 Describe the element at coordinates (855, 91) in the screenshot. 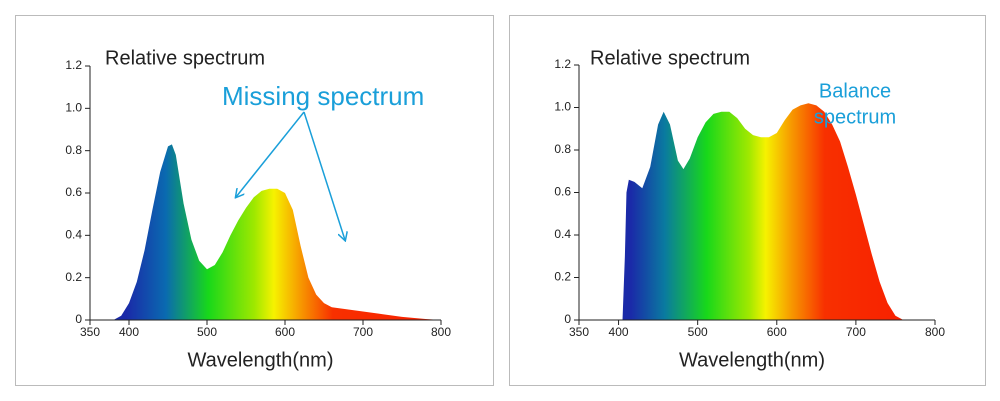

I see `annotation: Balance` at that location.